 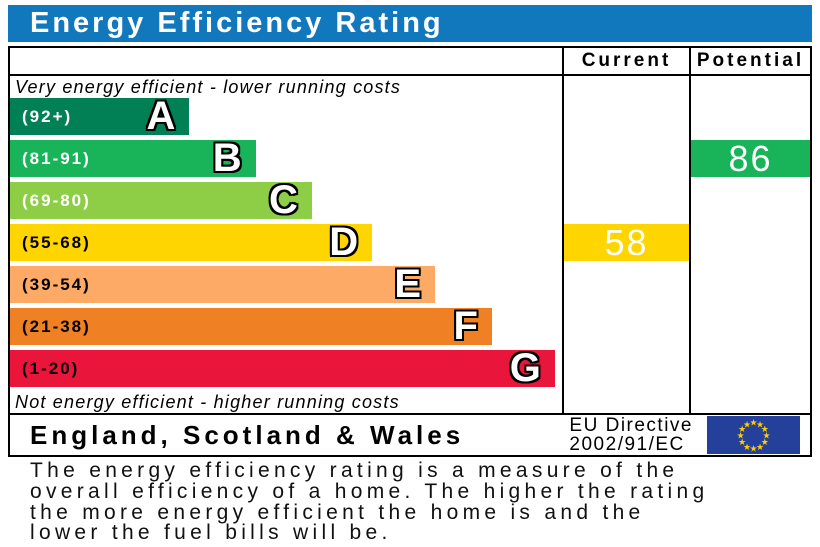 I want to click on band-row-e: (39-54) E, so click(x=286, y=285).